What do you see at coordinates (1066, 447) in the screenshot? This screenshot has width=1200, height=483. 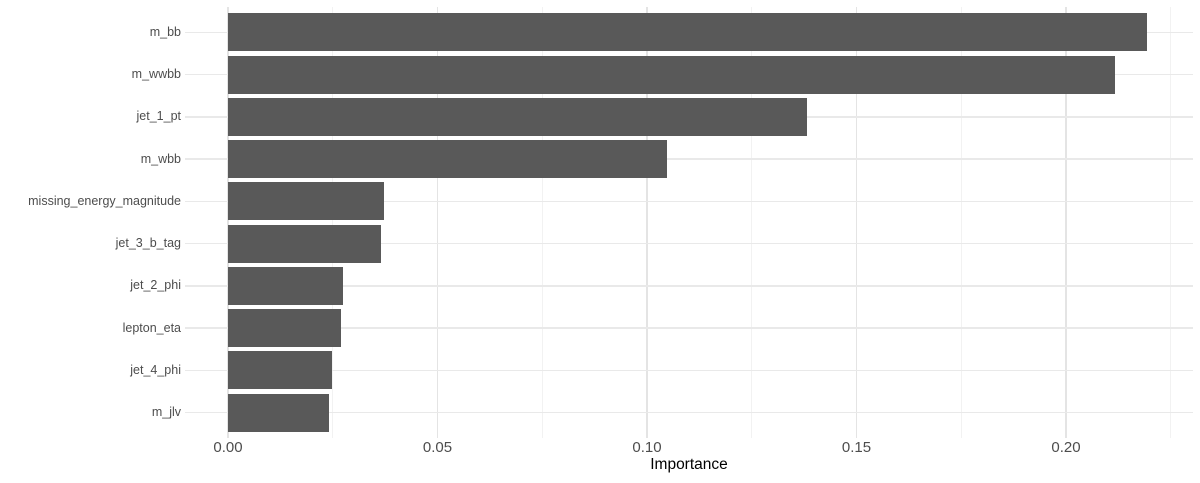 I see `x-axis-tick-label: 0.20` at bounding box center [1066, 447].